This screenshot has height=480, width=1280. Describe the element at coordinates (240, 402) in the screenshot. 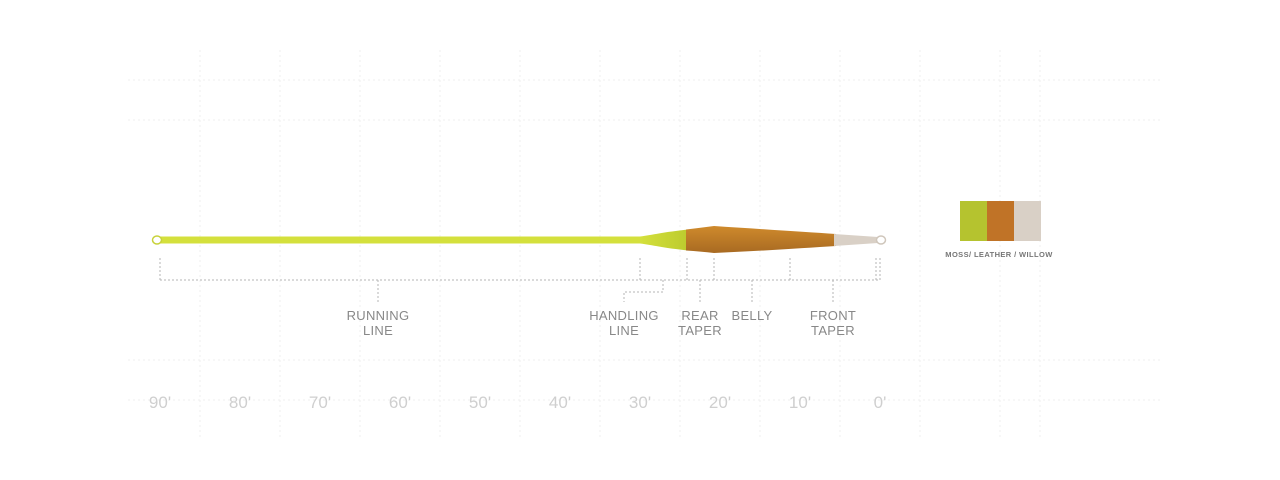

I see `axis-tick-label: 80'` at that location.